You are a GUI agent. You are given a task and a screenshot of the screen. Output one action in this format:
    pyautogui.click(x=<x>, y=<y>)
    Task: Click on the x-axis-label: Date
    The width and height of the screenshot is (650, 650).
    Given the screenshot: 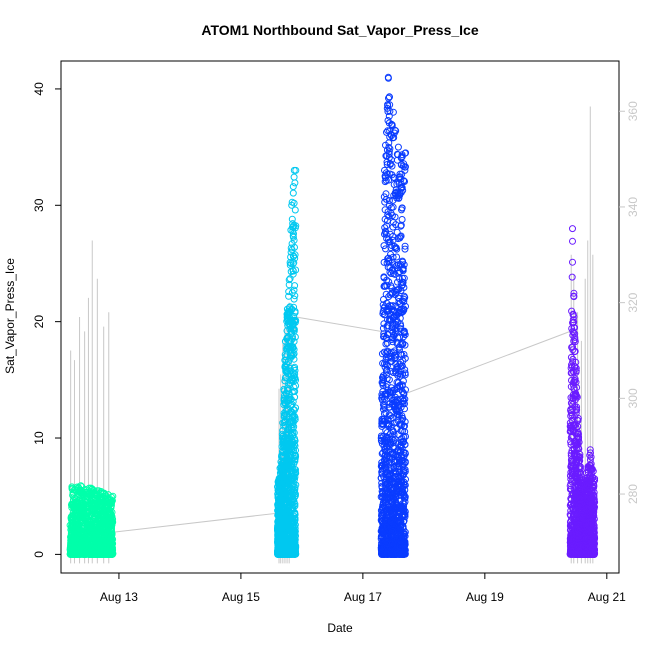 What is the action you would take?
    pyautogui.click(x=340, y=628)
    